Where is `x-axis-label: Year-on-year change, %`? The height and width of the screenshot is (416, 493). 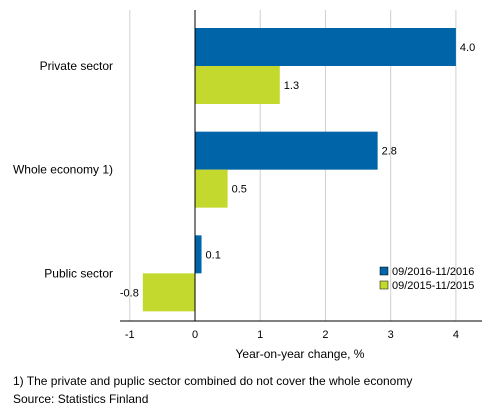 x-axis-label: Year-on-year change, % is located at coordinates (300, 354).